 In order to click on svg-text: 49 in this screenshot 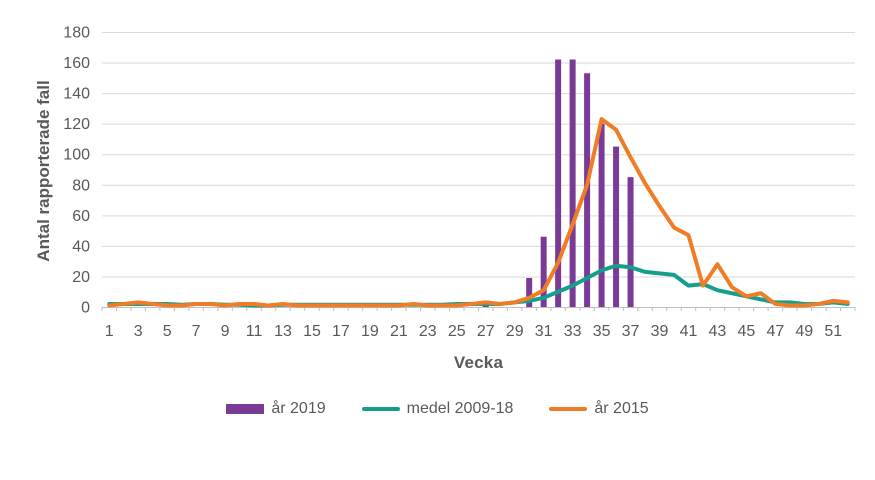, I will do `click(804, 331)`.